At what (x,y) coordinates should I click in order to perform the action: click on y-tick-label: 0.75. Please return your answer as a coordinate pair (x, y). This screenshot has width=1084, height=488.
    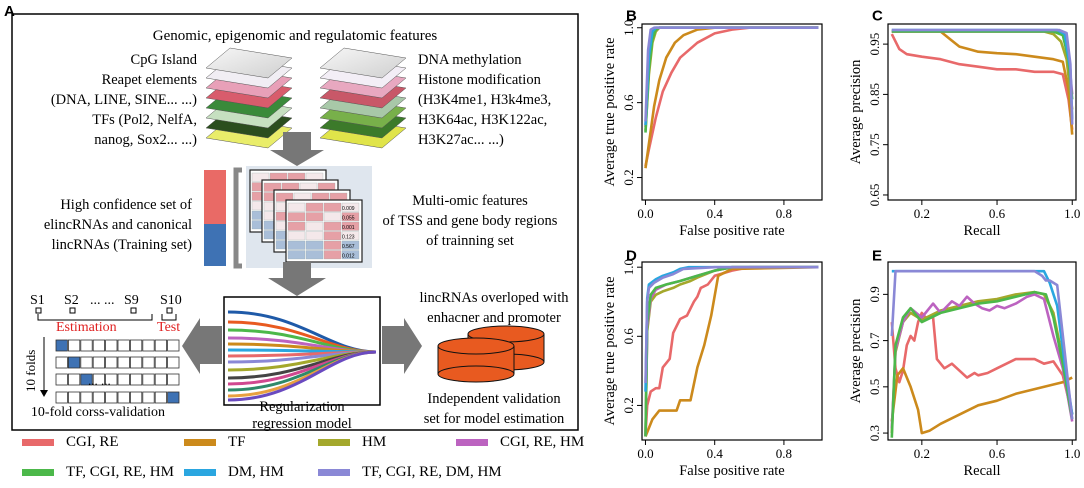
    Looking at the image, I should click on (874, 144).